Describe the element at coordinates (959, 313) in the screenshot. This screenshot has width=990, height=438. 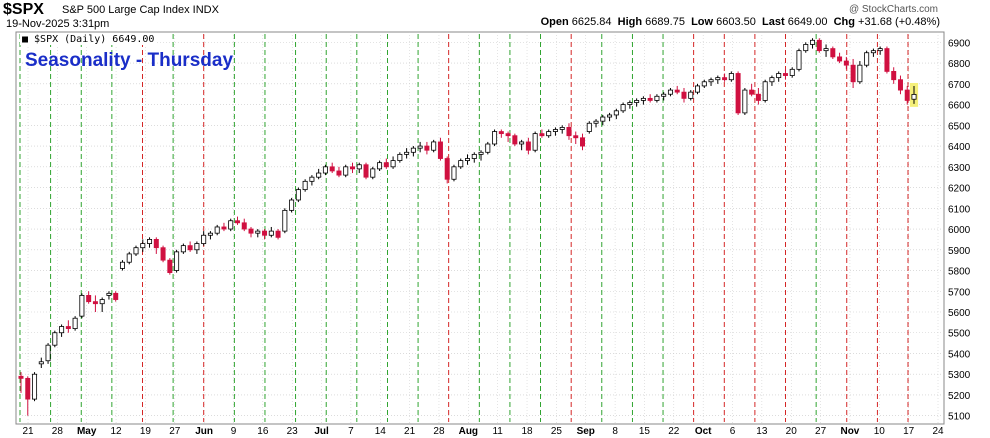
I see `y-tick-label: 5600` at that location.